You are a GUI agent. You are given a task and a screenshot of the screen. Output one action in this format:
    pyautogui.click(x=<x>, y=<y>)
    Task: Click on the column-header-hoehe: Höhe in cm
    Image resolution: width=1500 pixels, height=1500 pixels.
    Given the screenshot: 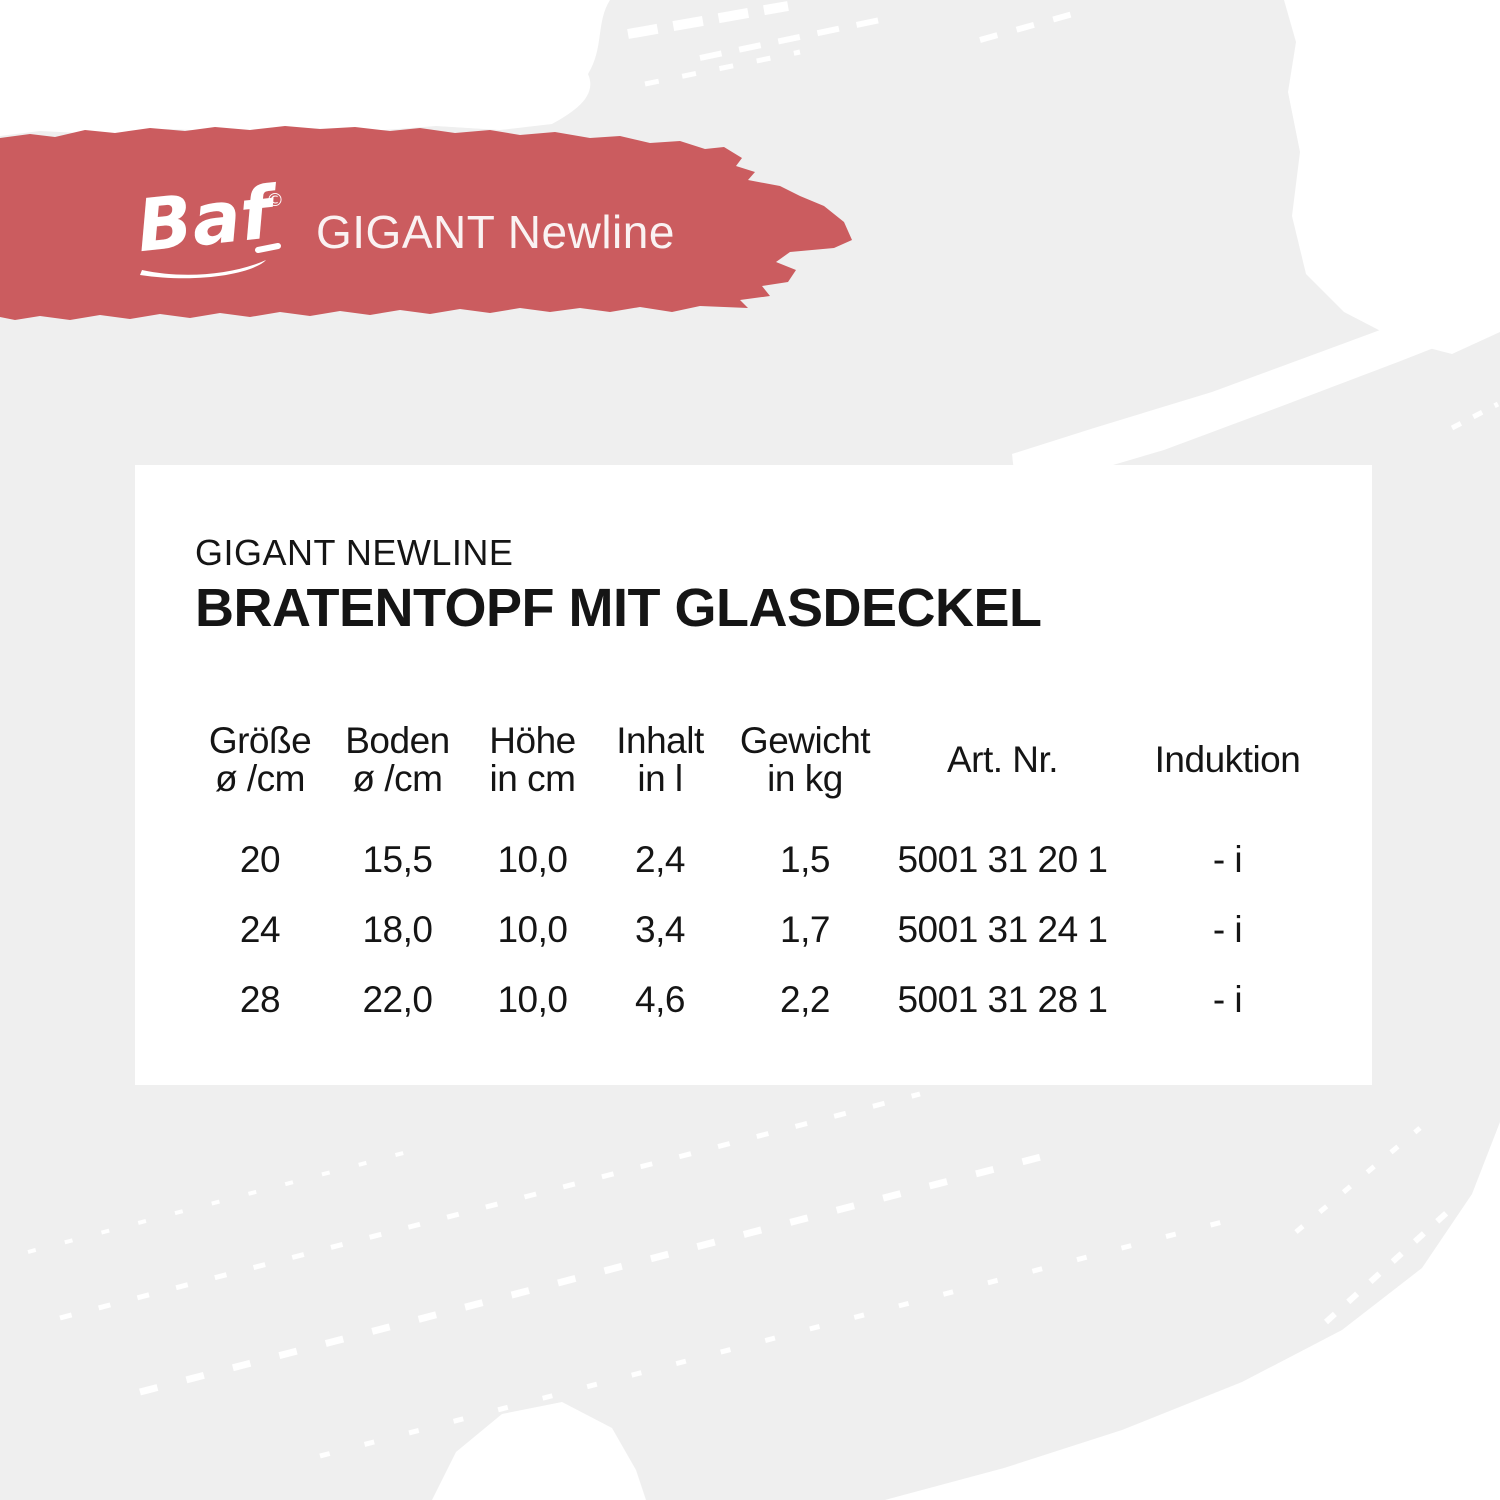 What is the action you would take?
    pyautogui.click(x=532, y=760)
    